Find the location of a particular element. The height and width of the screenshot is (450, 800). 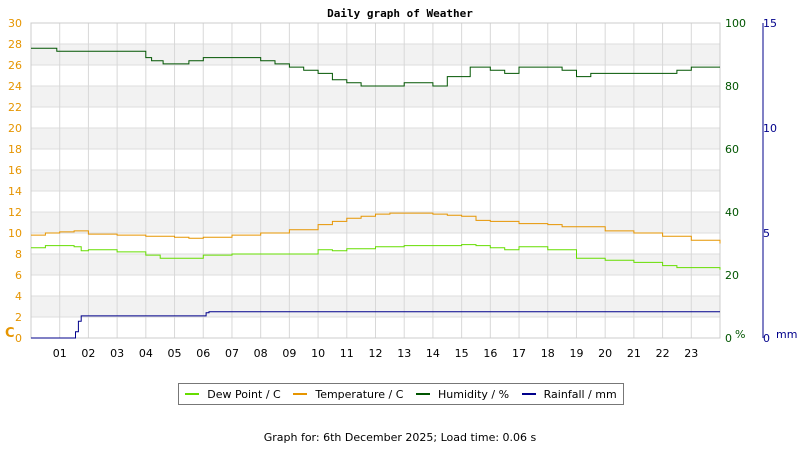

legend-item-humidity: Humidity / % is located at coordinates (462, 394).